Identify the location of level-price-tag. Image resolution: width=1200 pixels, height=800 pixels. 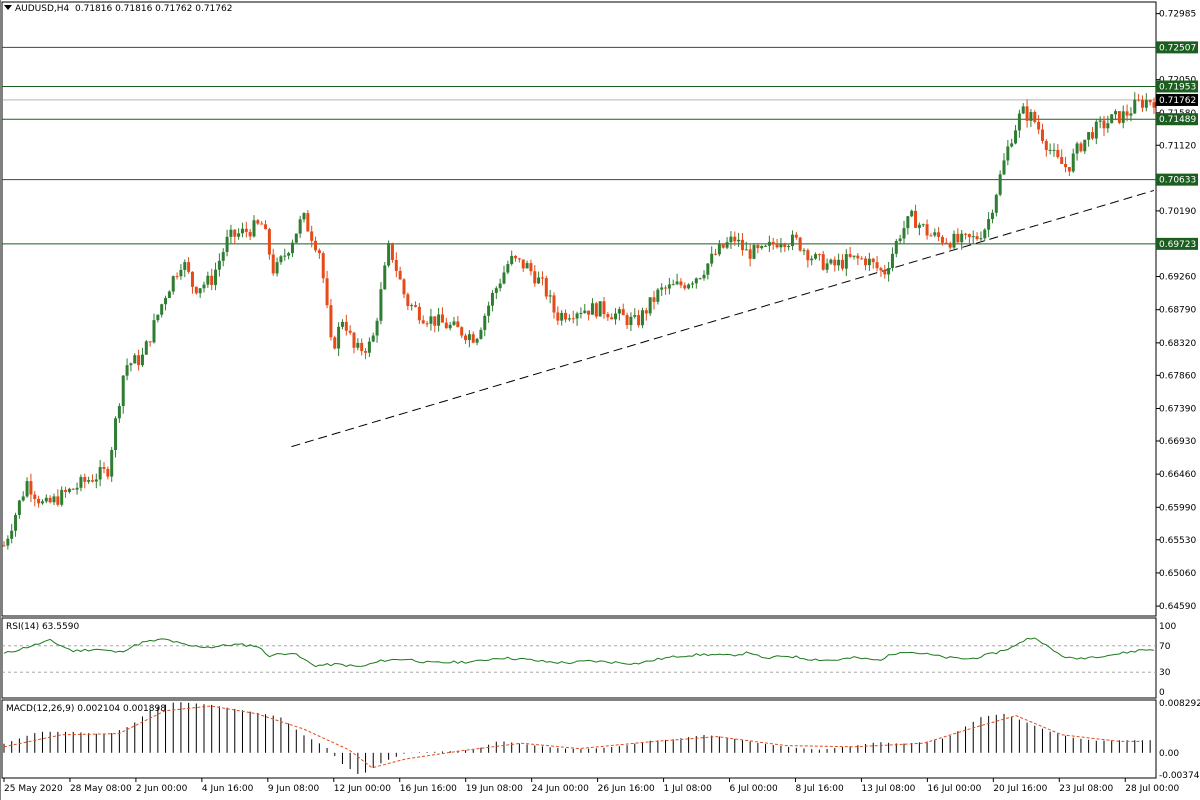
(1177, 47).